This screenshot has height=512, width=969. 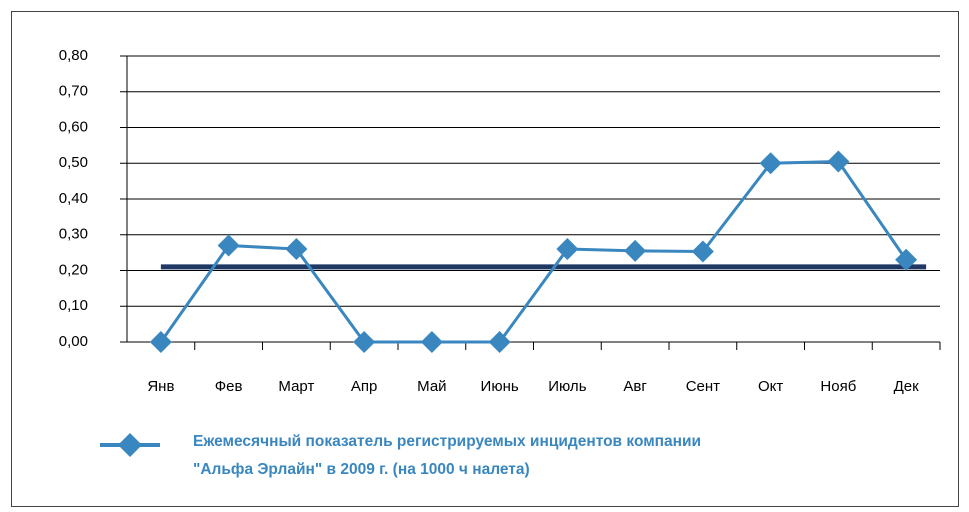 I want to click on y-tick-label: 0,70, so click(x=73, y=91).